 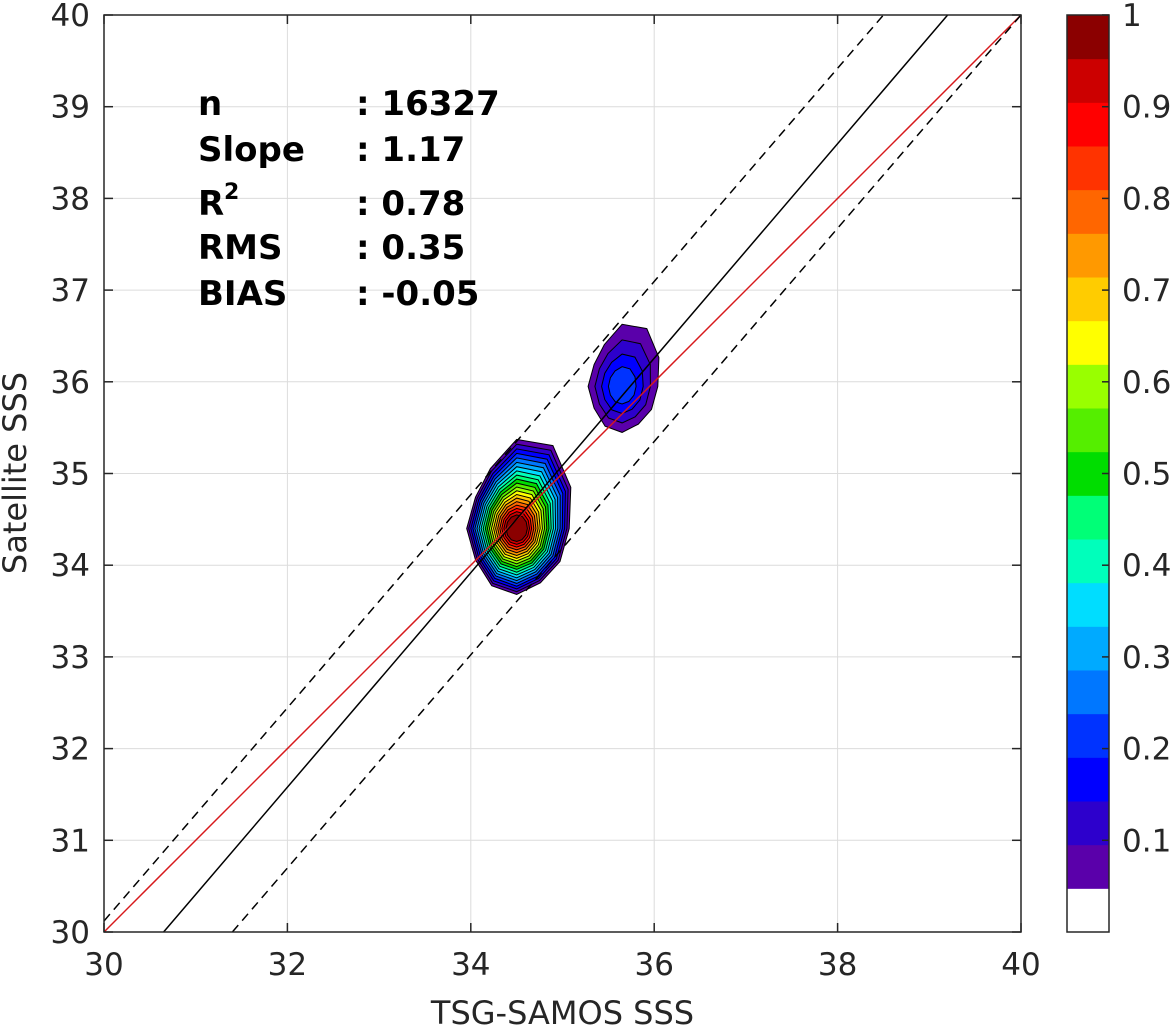 I want to click on y-tick-label: 38, so click(x=70, y=199).